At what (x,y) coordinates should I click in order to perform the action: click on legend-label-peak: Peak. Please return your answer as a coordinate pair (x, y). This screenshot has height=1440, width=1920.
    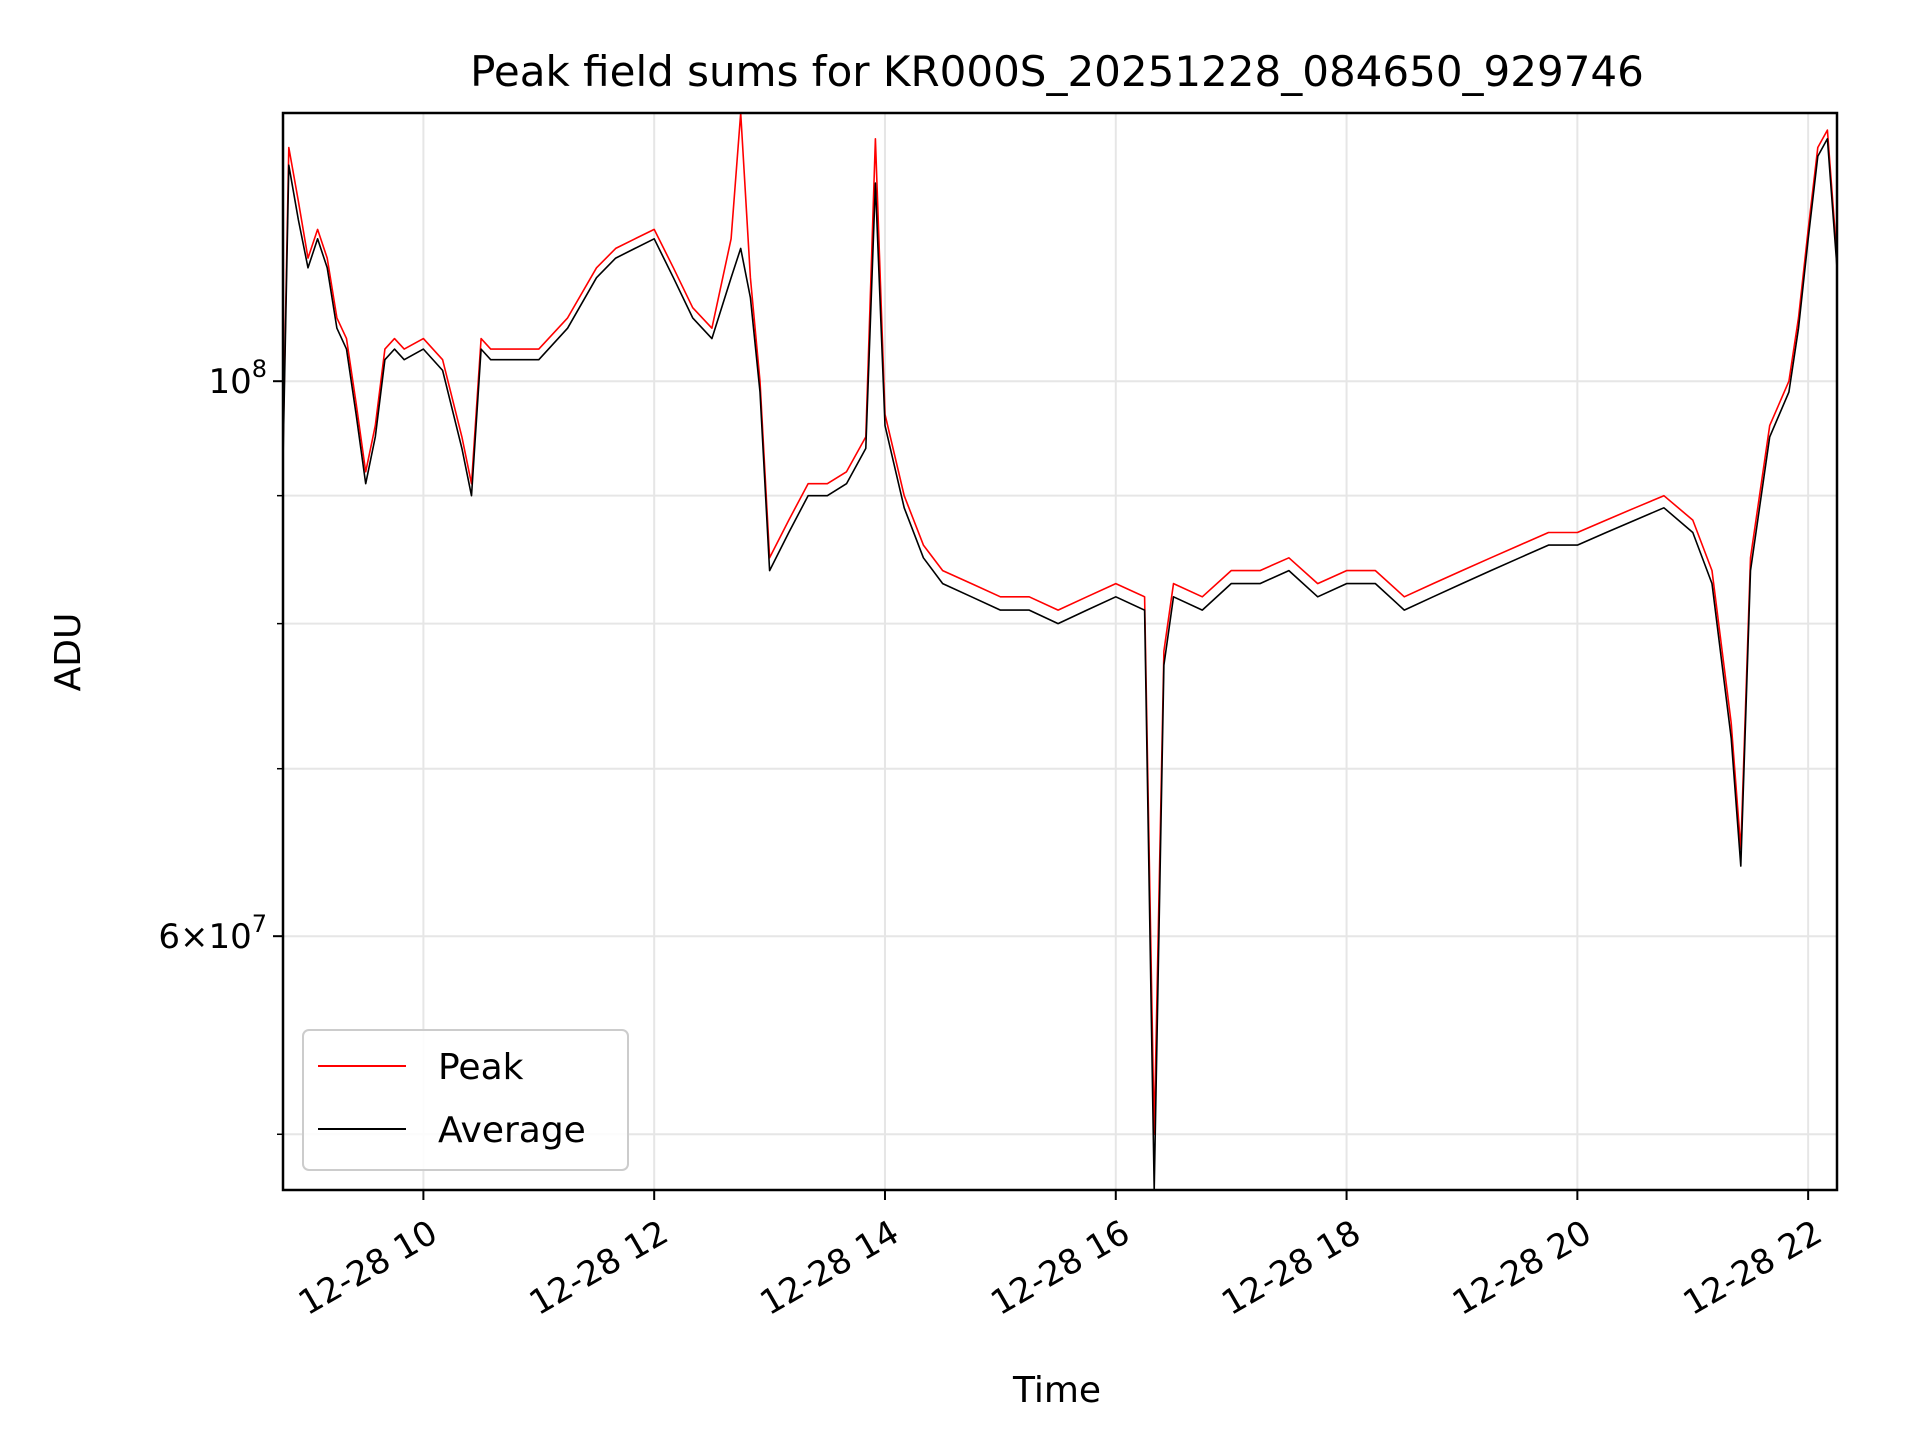
    Looking at the image, I should click on (481, 1067).